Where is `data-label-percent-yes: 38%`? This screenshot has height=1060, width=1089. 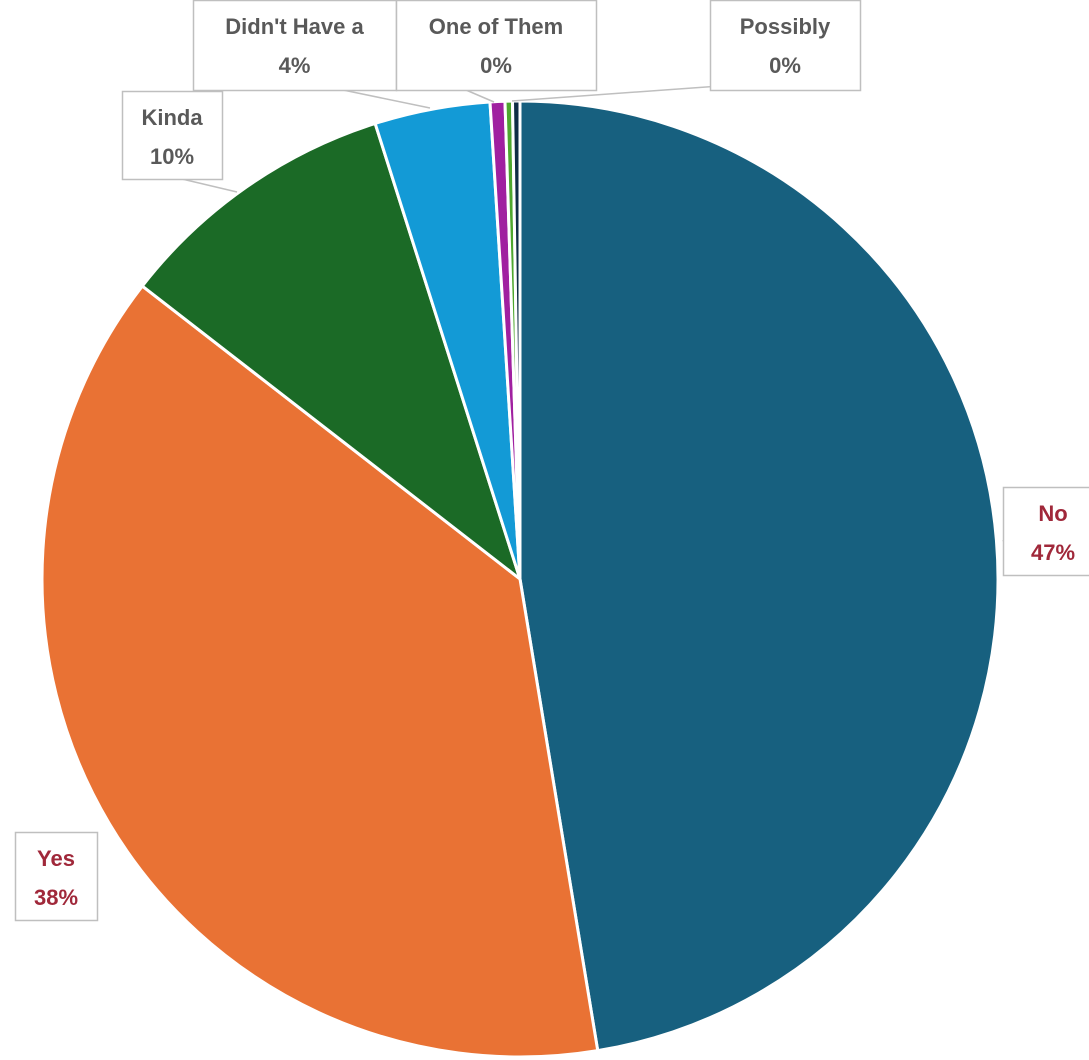 data-label-percent-yes: 38% is located at coordinates (56, 897).